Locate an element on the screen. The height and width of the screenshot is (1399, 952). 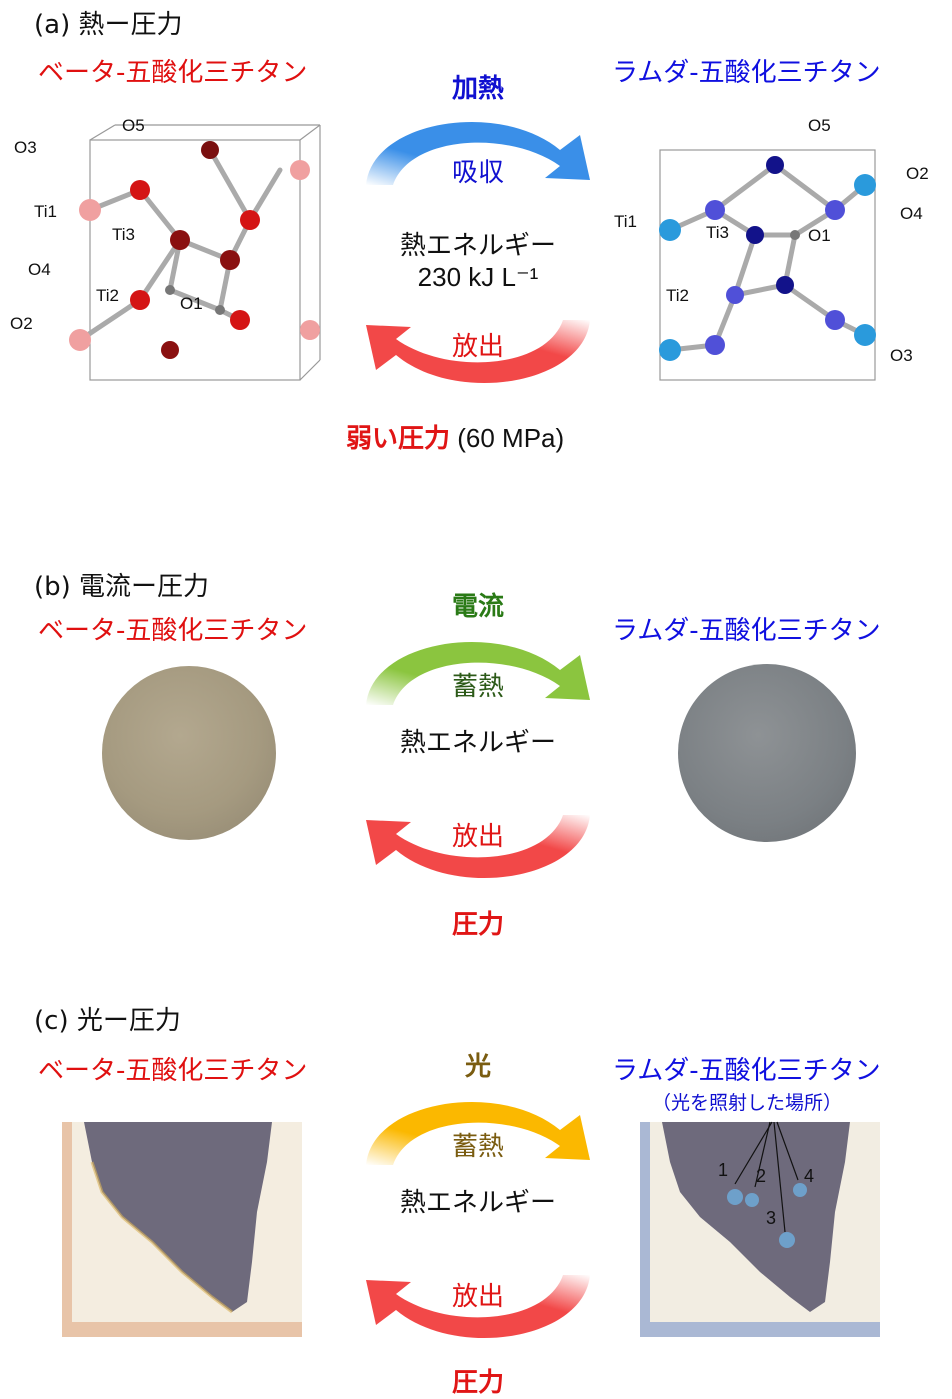
beta-crystal-structure is located at coordinates (195, 252).